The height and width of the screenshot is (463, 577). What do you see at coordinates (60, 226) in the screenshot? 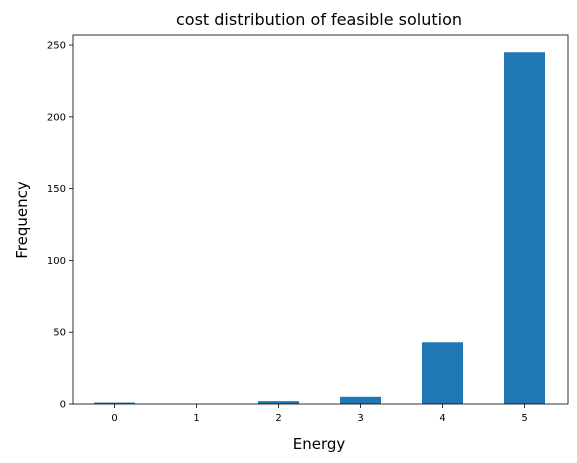
I see `y-axis-ticks: 0 50 100 150 200 250` at bounding box center [60, 226].